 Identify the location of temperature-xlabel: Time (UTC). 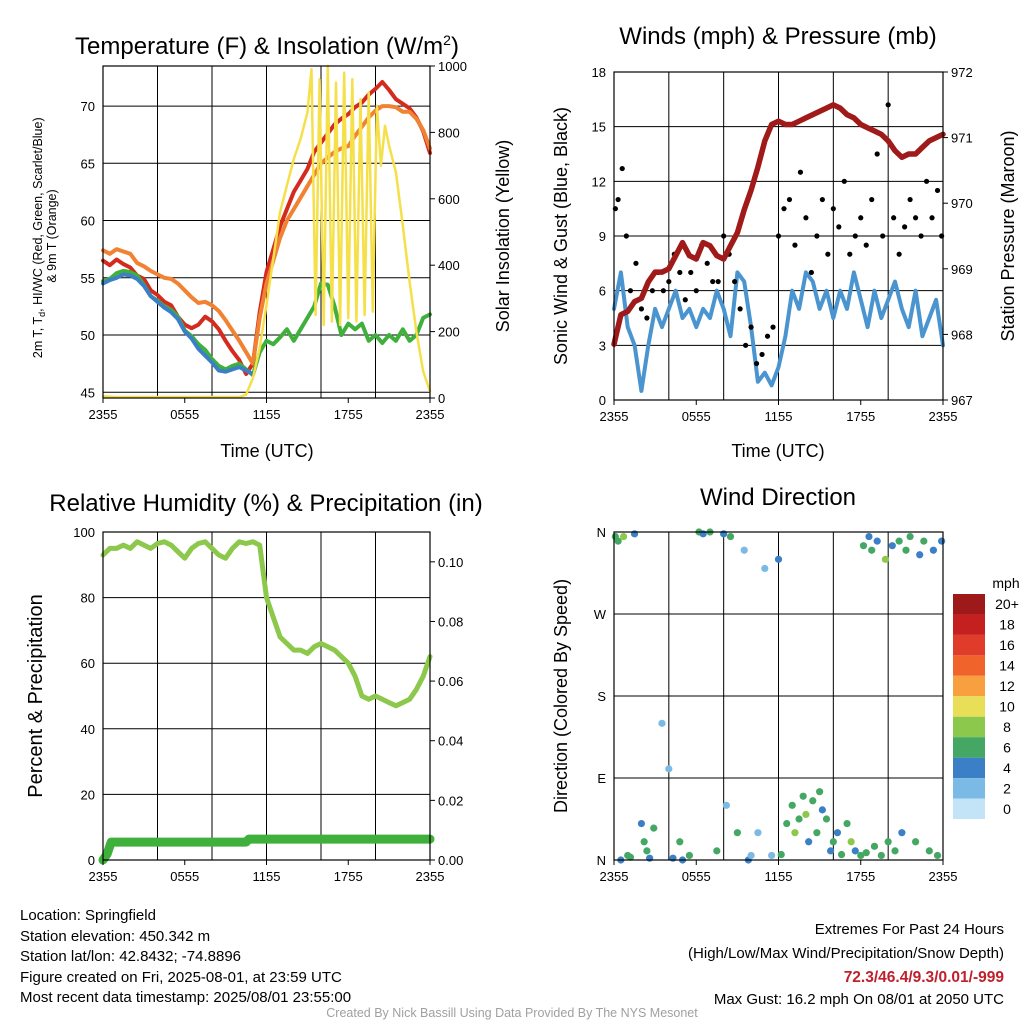
(266, 451).